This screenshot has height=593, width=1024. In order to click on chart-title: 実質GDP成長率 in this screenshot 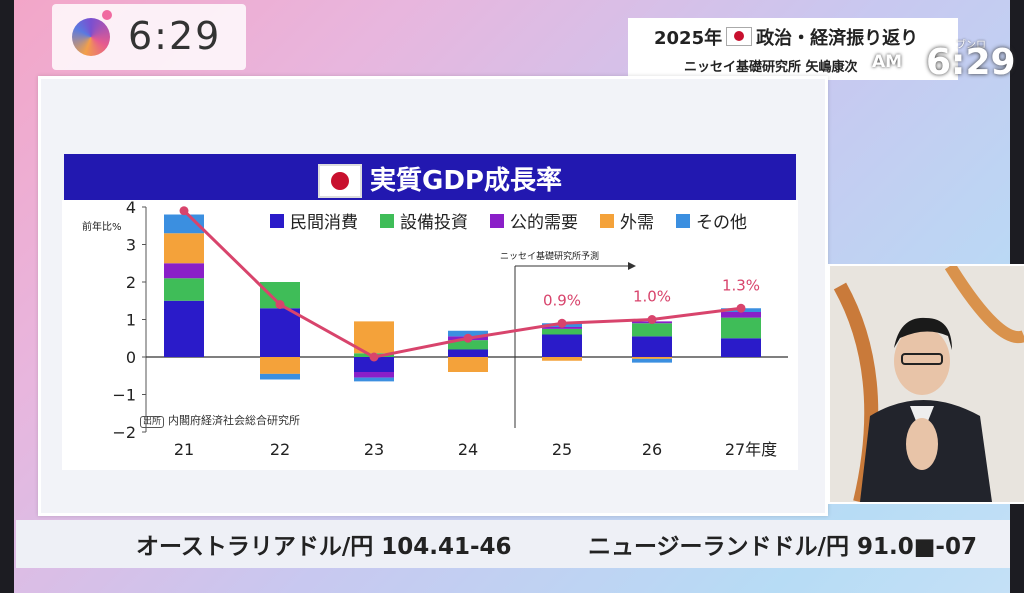, I will do `click(466, 181)`.